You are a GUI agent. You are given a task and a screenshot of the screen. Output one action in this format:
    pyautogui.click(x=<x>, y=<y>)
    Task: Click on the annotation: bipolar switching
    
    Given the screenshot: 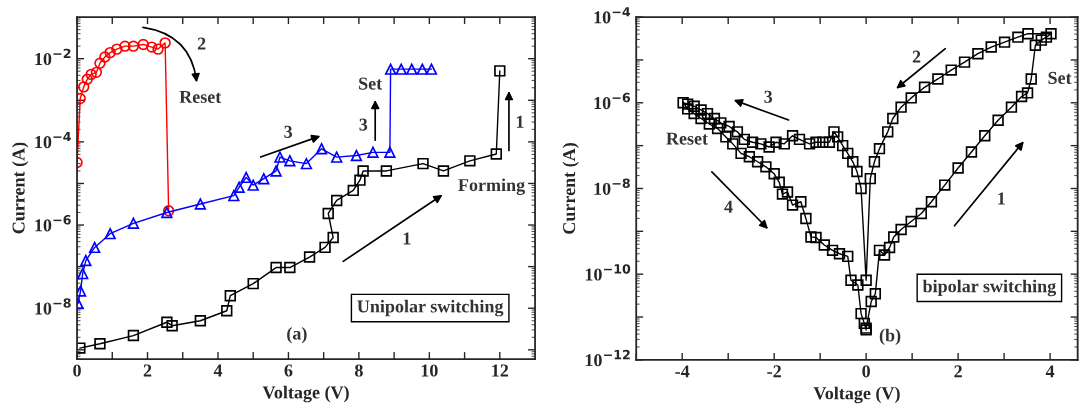 What is the action you would take?
    pyautogui.click(x=989, y=288)
    